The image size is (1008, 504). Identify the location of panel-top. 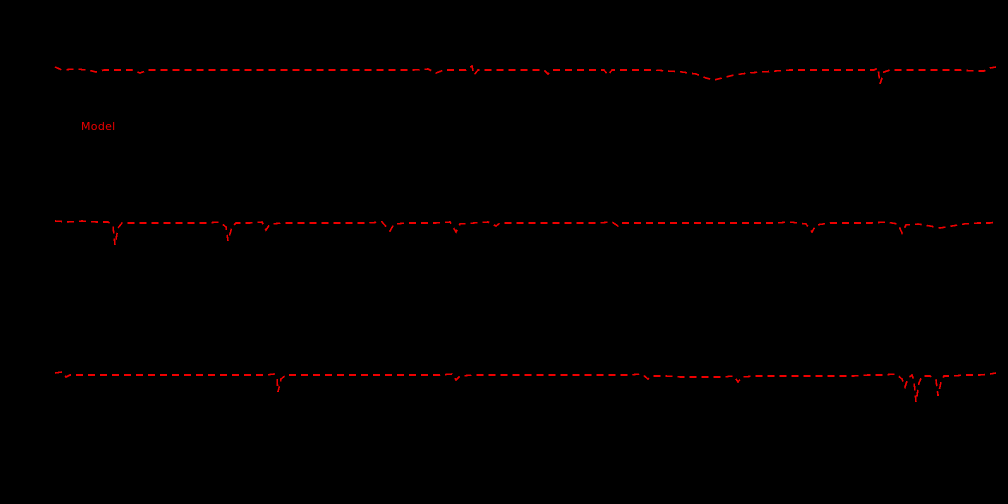
(525, 74).